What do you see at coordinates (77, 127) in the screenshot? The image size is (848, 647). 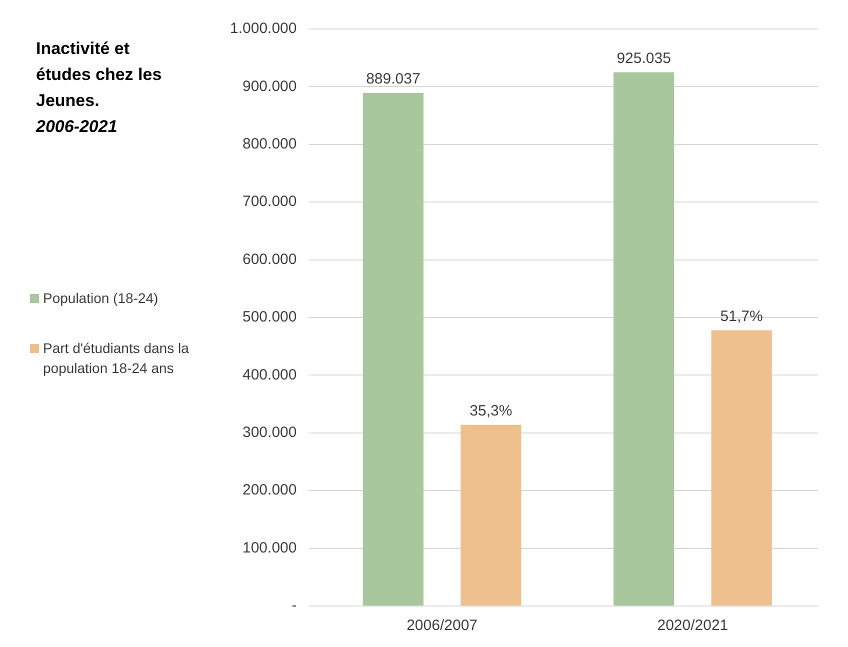 I see `text: 2006-2021` at bounding box center [77, 127].